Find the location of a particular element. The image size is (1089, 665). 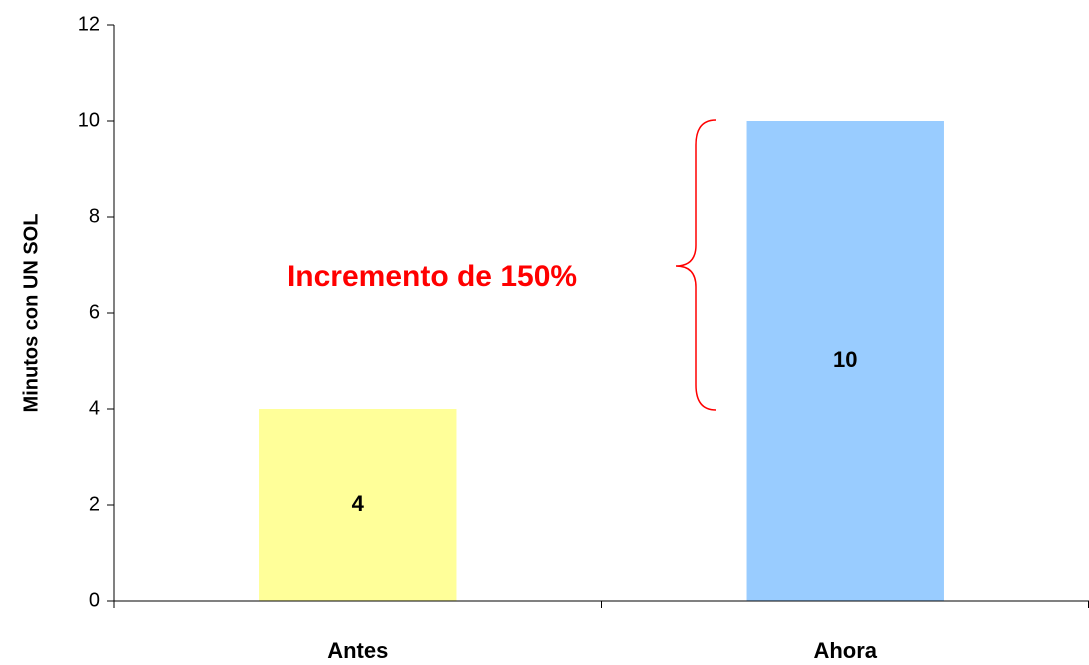

annotation: Incremento de 150% is located at coordinates (432, 276).